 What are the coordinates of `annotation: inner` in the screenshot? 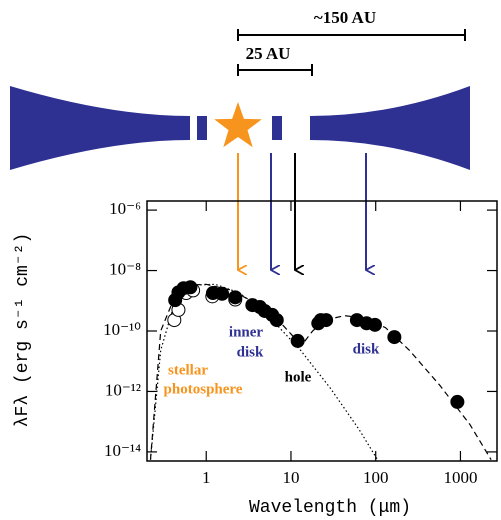 It's located at (246, 332).